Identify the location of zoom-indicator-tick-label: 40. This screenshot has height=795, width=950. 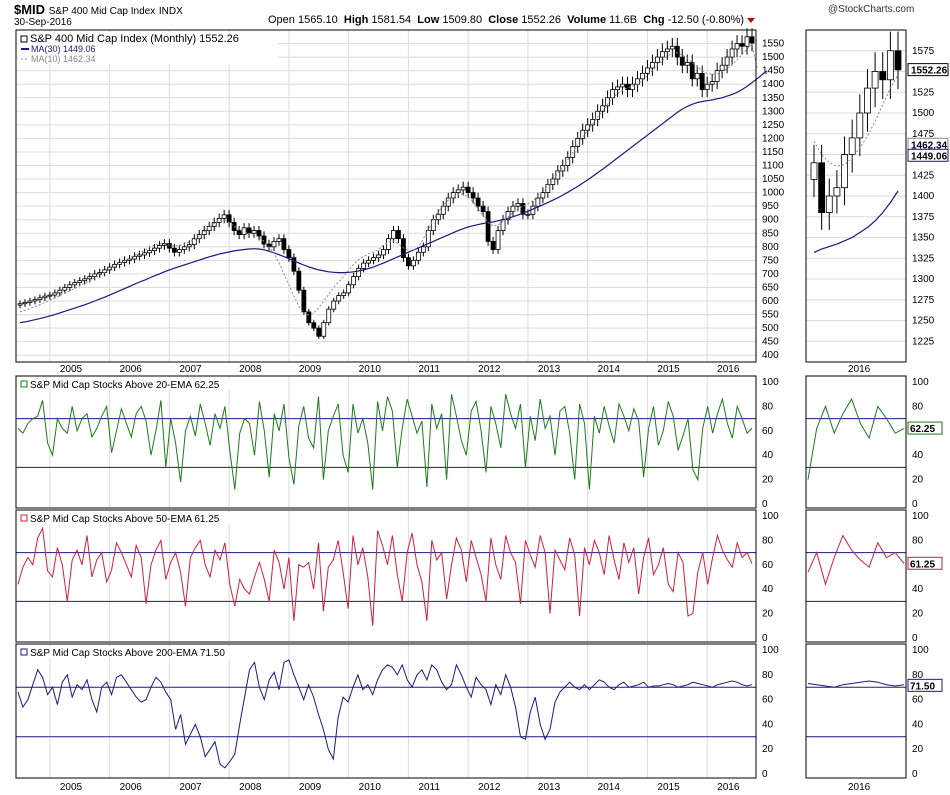
(918, 455).